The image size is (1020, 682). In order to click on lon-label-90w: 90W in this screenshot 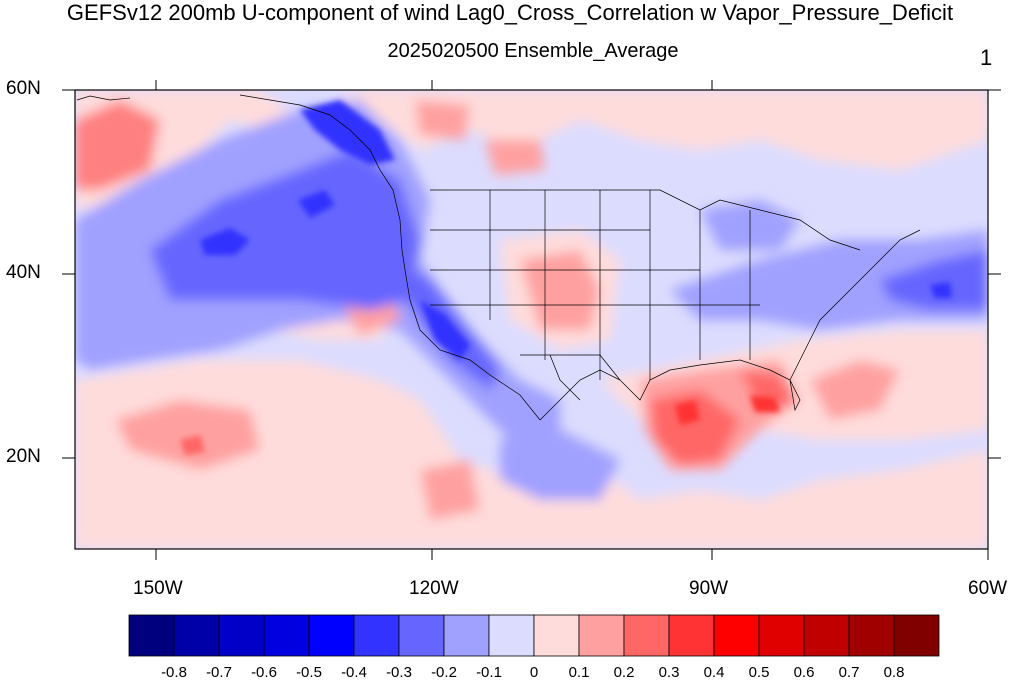, I will do `click(709, 588)`.